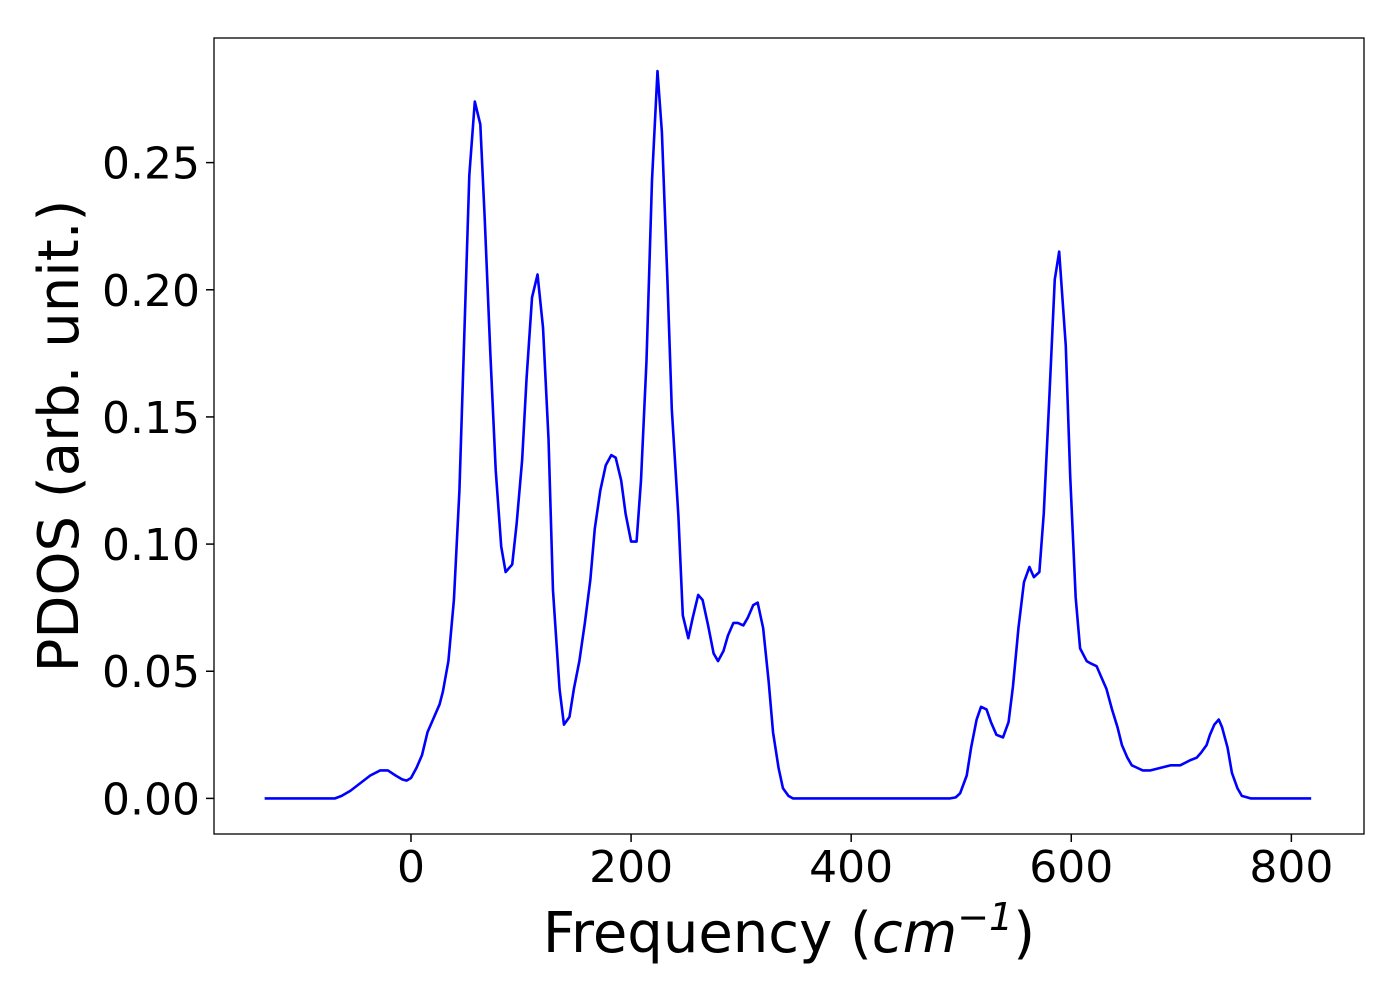 The height and width of the screenshot is (1000, 1400). Describe the element at coordinates (1024, 933) in the screenshot. I see `x-label-close: )` at that location.